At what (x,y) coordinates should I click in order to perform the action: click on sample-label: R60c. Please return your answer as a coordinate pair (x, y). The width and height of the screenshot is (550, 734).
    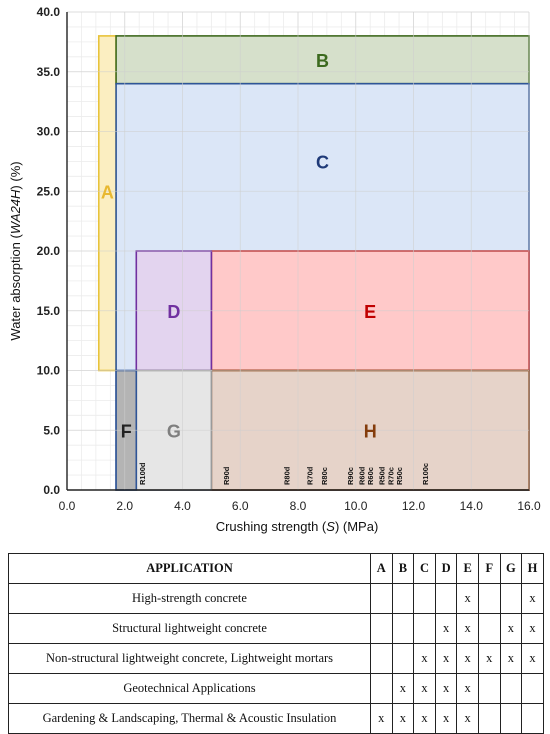
    Looking at the image, I should click on (370, 476).